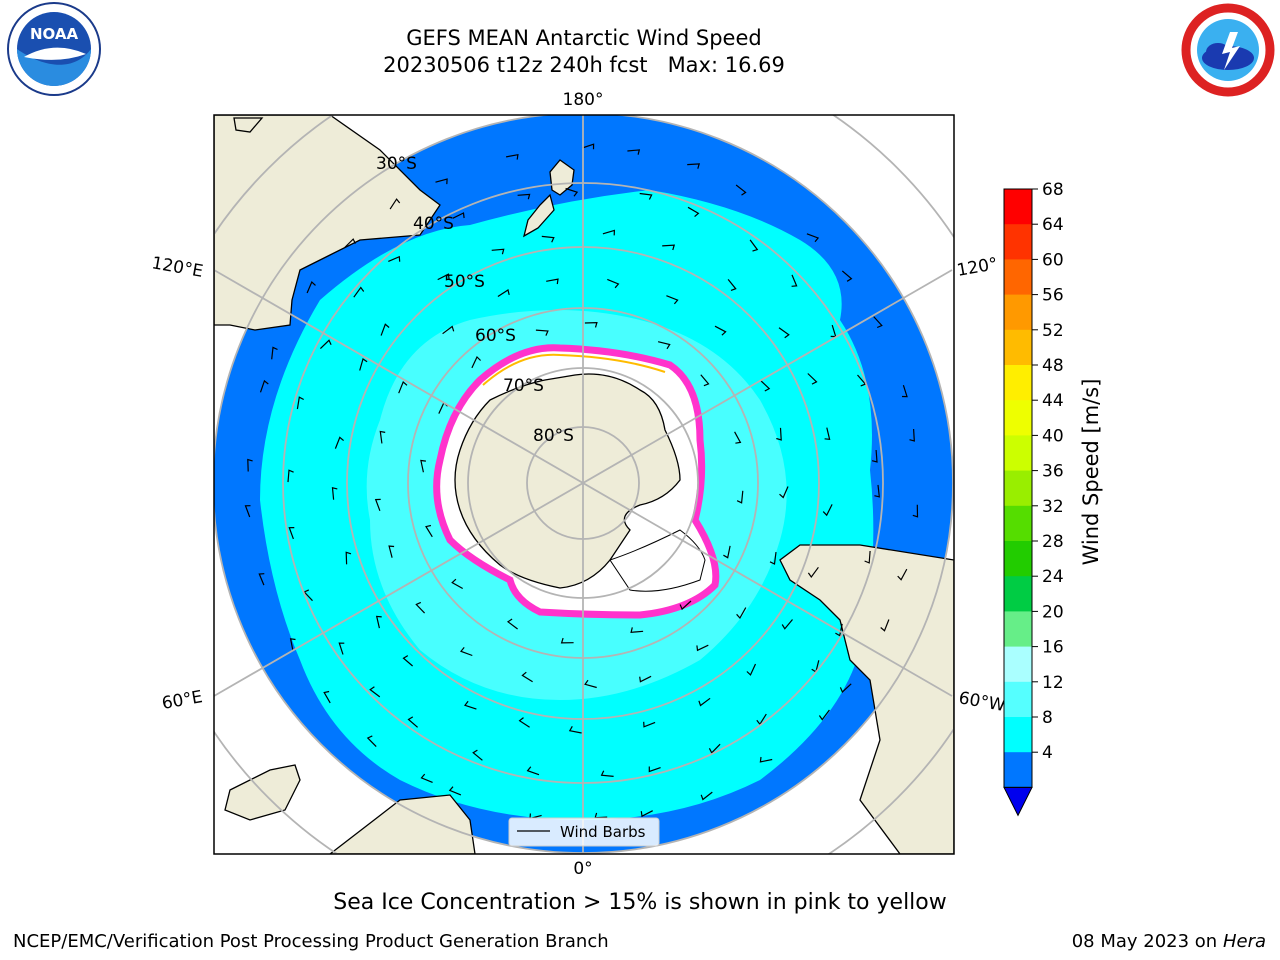  I want to click on colorbar-tick-label: 60, so click(1053, 260).